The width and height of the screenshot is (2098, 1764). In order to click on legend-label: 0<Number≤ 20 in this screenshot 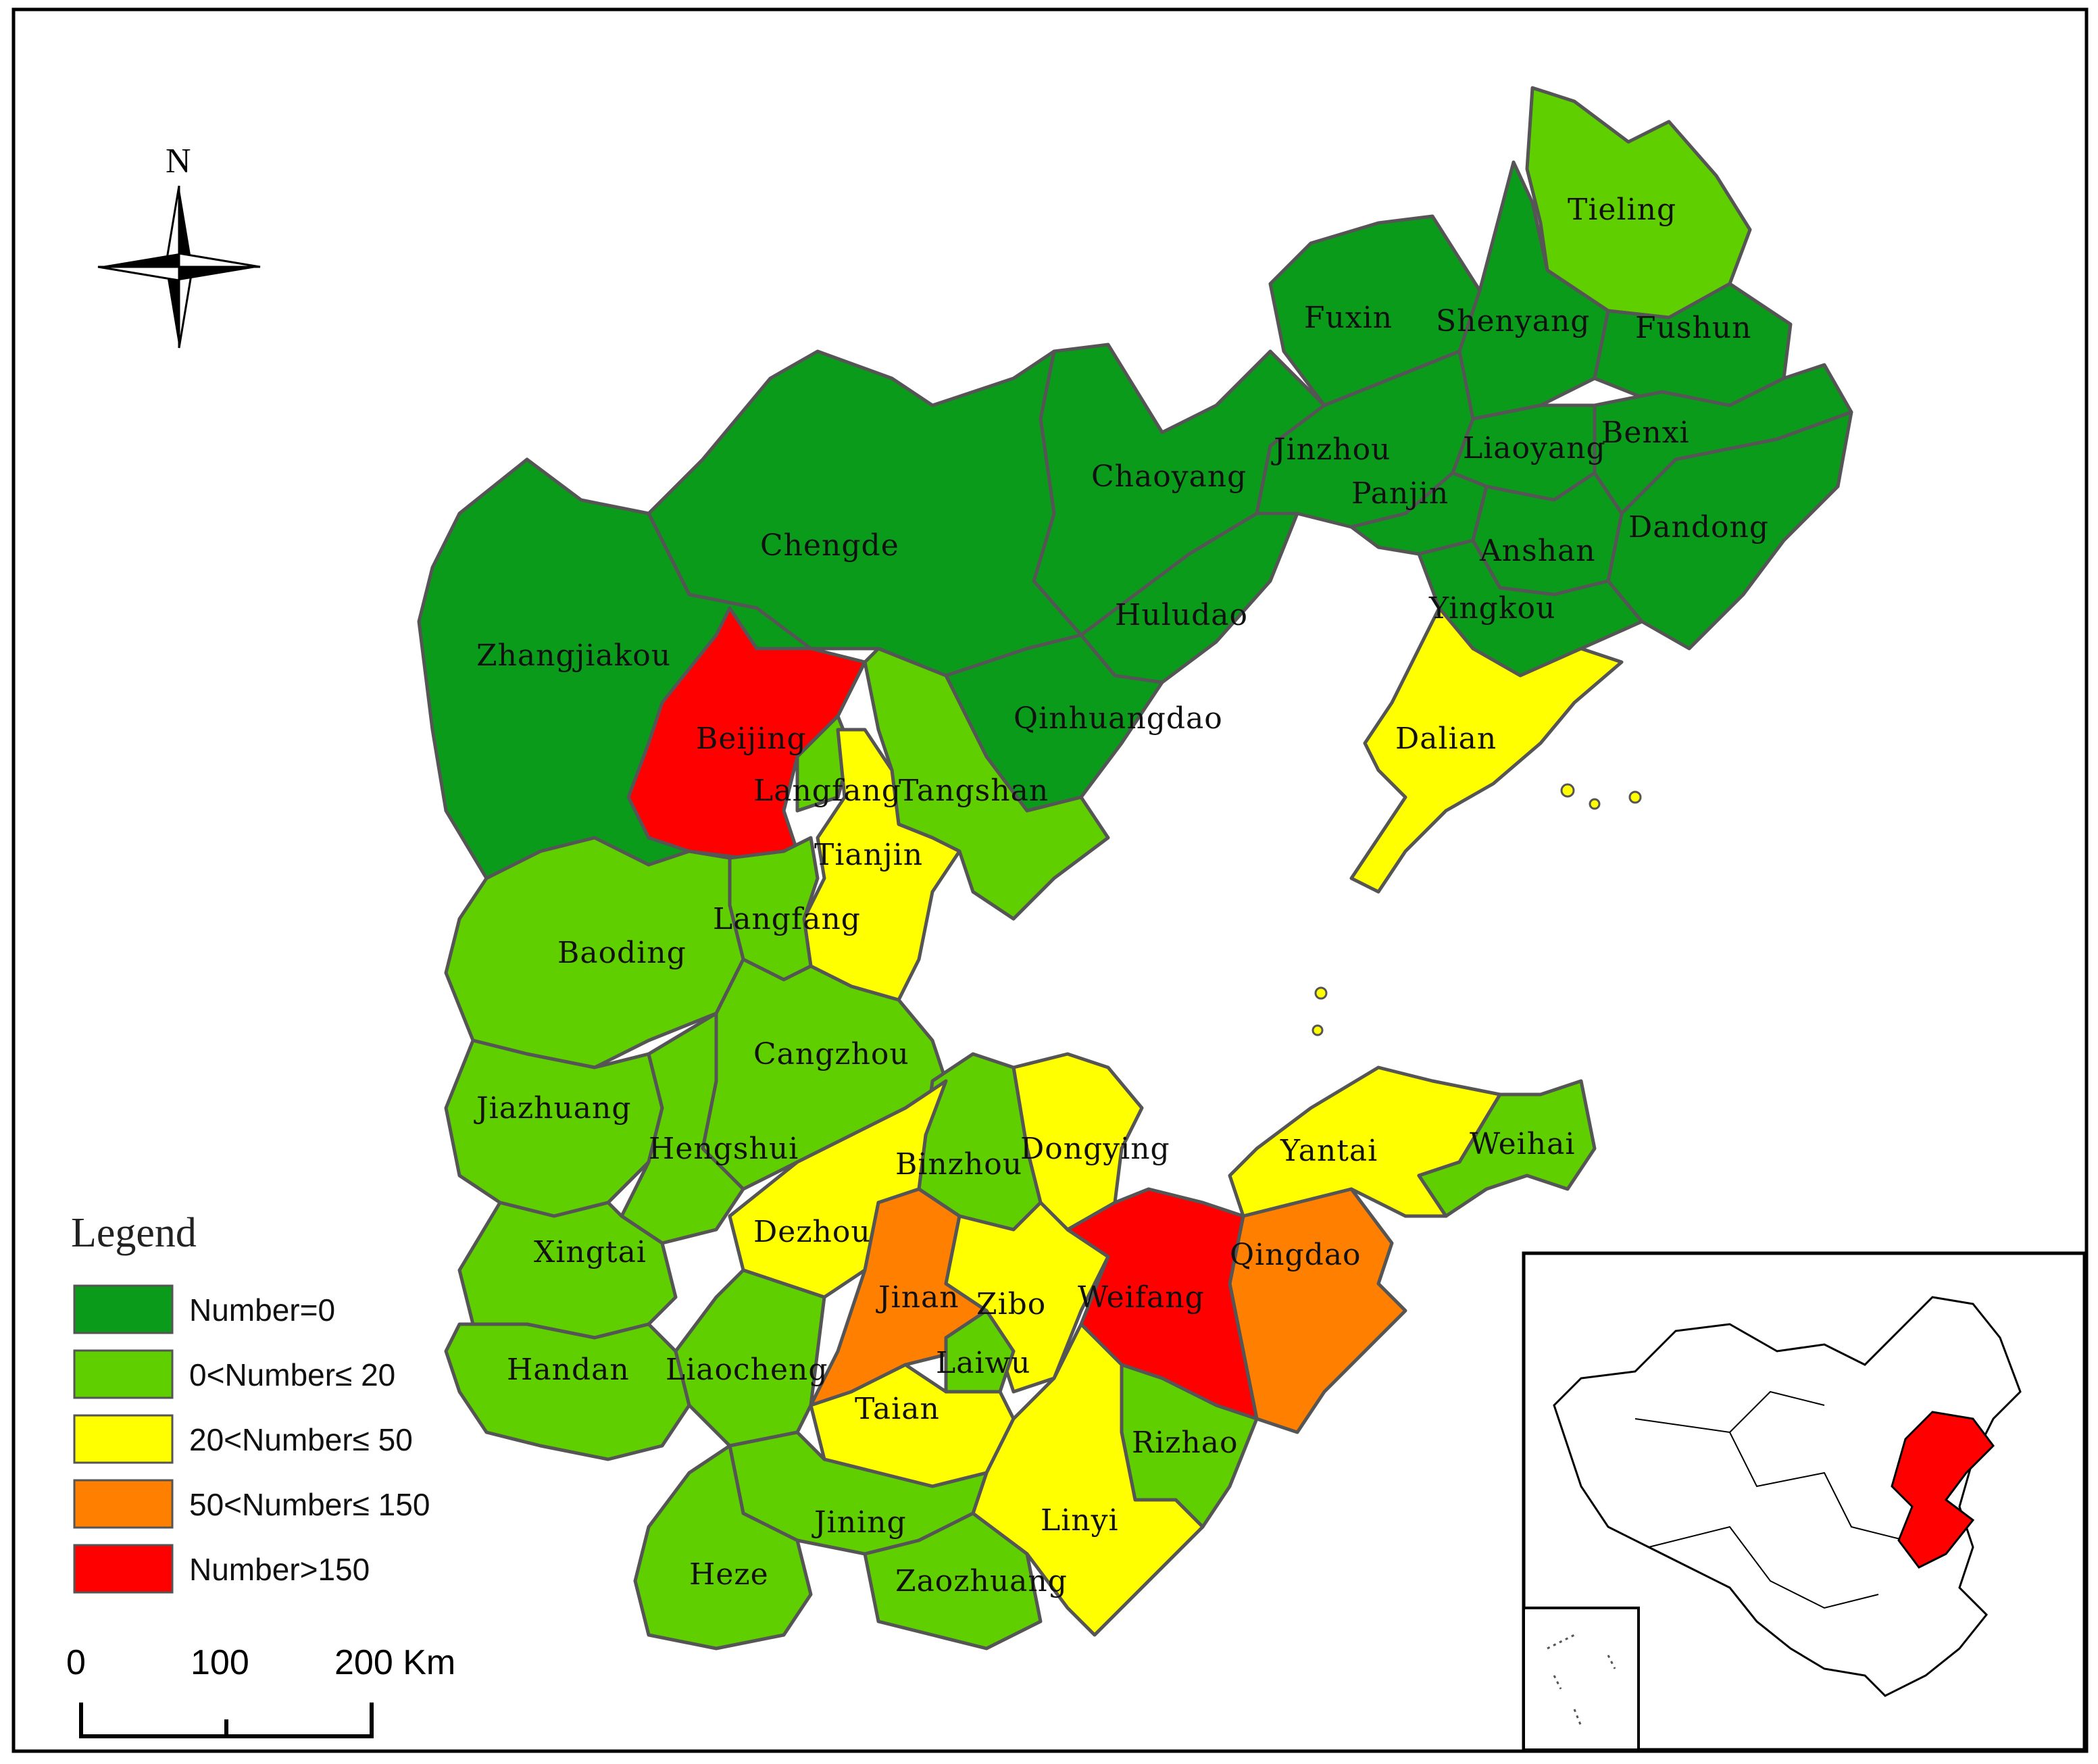, I will do `click(292, 1374)`.